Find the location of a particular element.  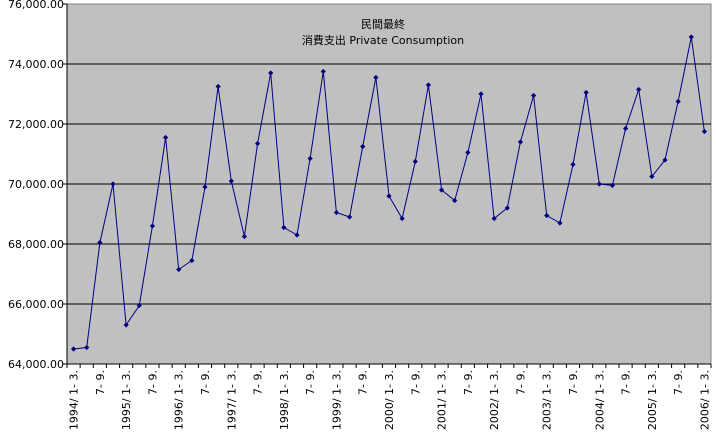

x-tick-label: 1994/ 1- 3. is located at coordinates (74, 400).